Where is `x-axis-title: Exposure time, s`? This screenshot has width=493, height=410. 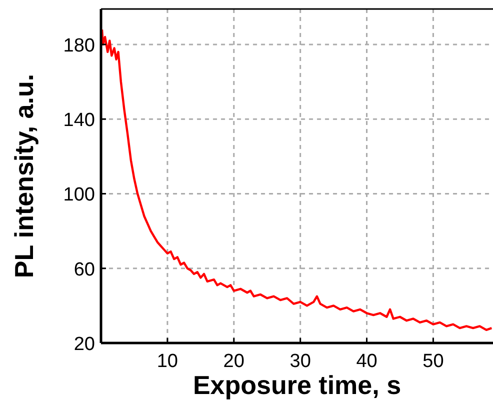
x-axis-title: Exposure time, s is located at coordinates (297, 385).